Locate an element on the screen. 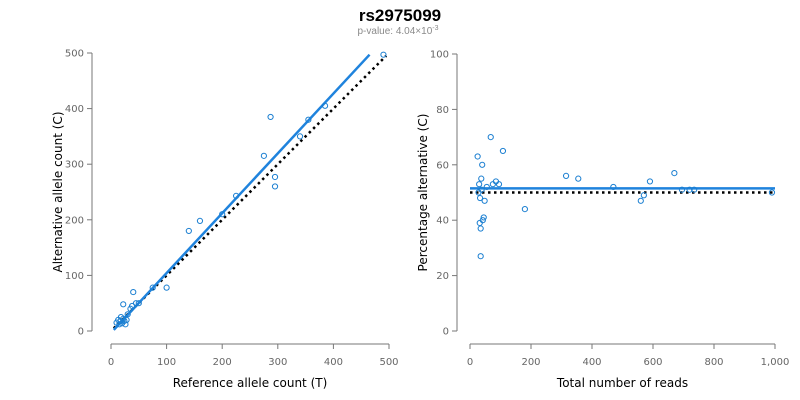 The height and width of the screenshot is (400, 800). chart-right-y-tick-label: 0 is located at coordinates (446, 332).